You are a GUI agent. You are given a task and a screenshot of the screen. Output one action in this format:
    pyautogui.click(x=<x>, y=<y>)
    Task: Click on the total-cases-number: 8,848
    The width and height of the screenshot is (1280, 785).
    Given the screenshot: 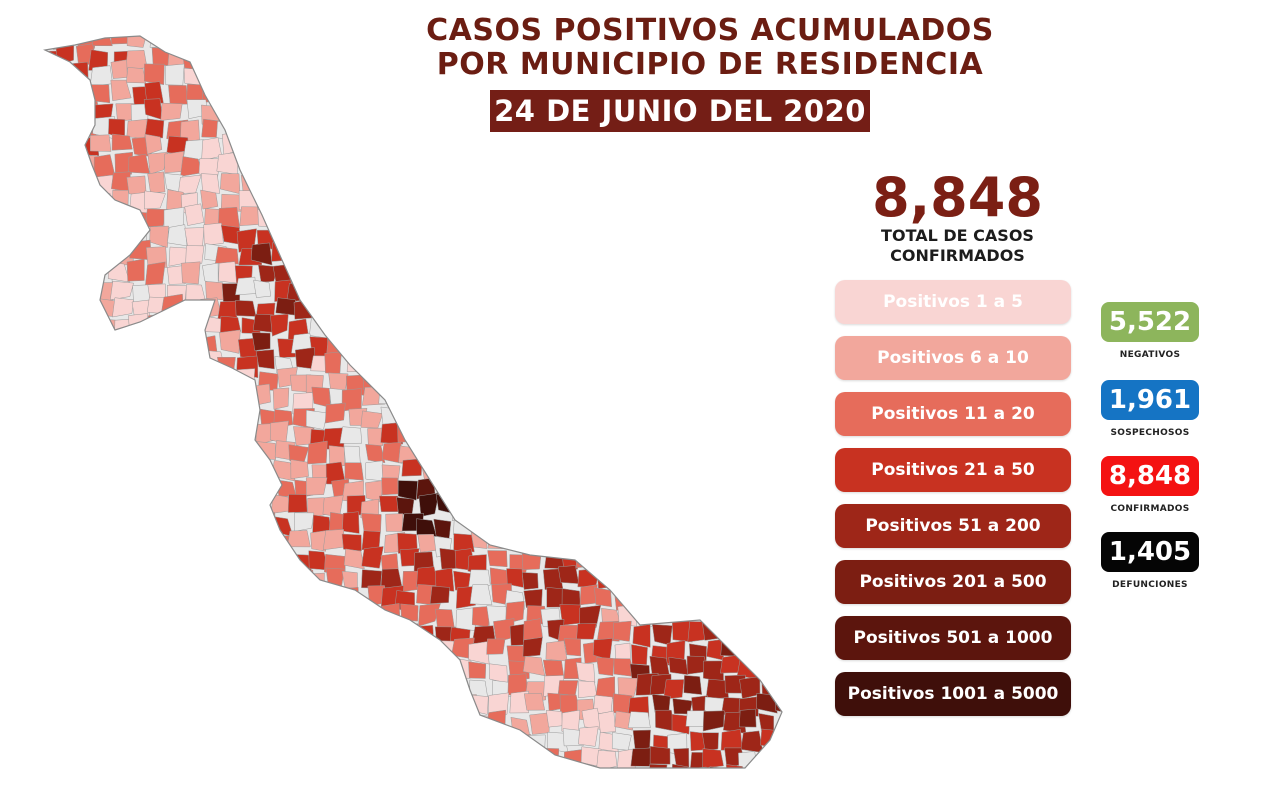 What is the action you would take?
    pyautogui.click(x=957, y=197)
    